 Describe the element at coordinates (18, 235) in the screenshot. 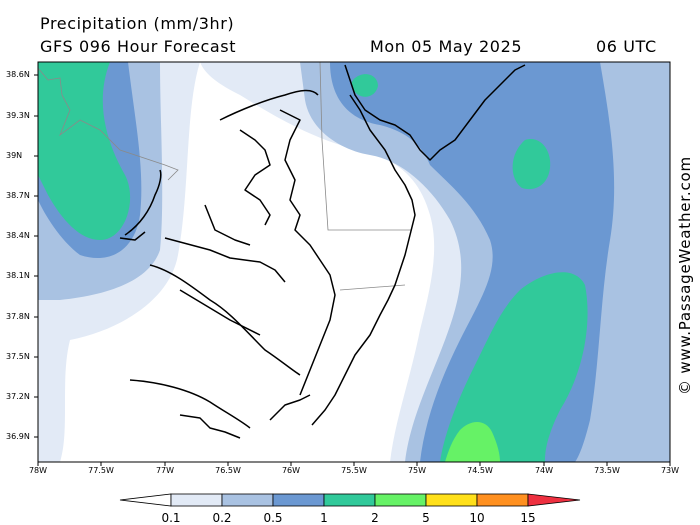

I see `lat-label: 38.4N` at that location.